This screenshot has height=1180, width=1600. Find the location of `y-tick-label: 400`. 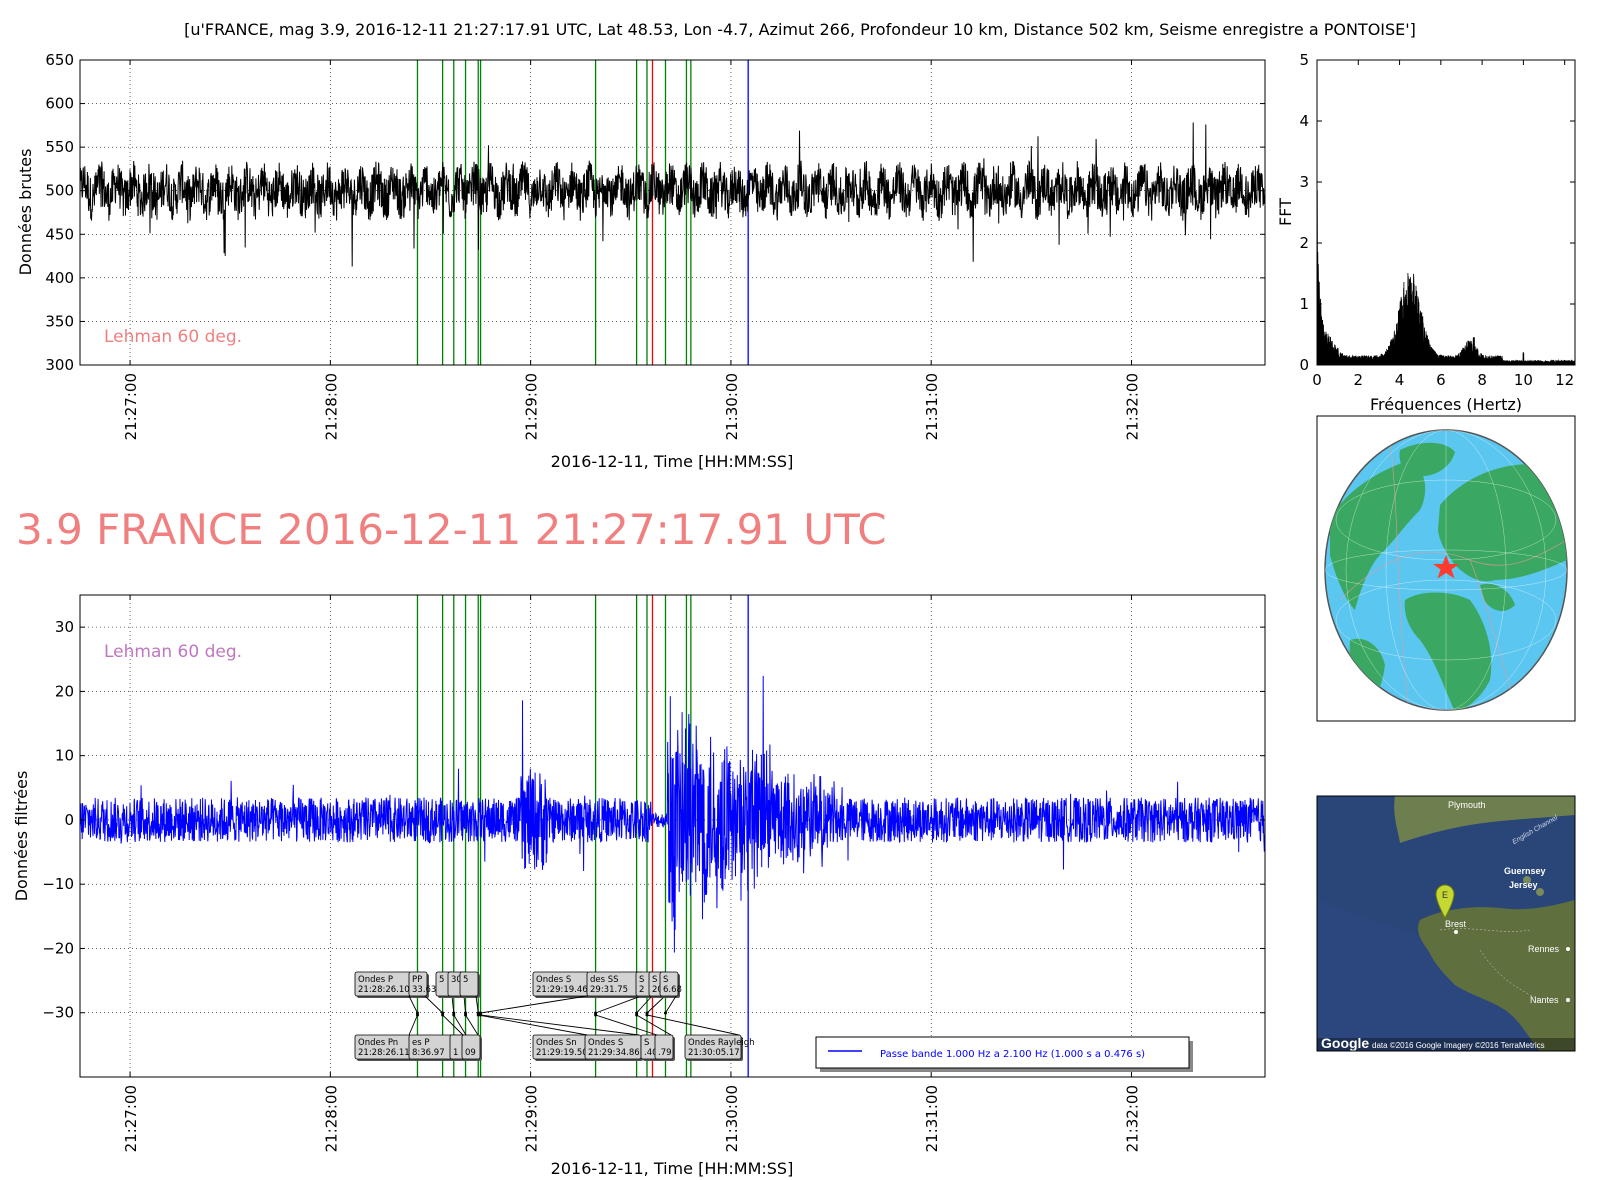

y-tick-label: 400 is located at coordinates (59, 278).